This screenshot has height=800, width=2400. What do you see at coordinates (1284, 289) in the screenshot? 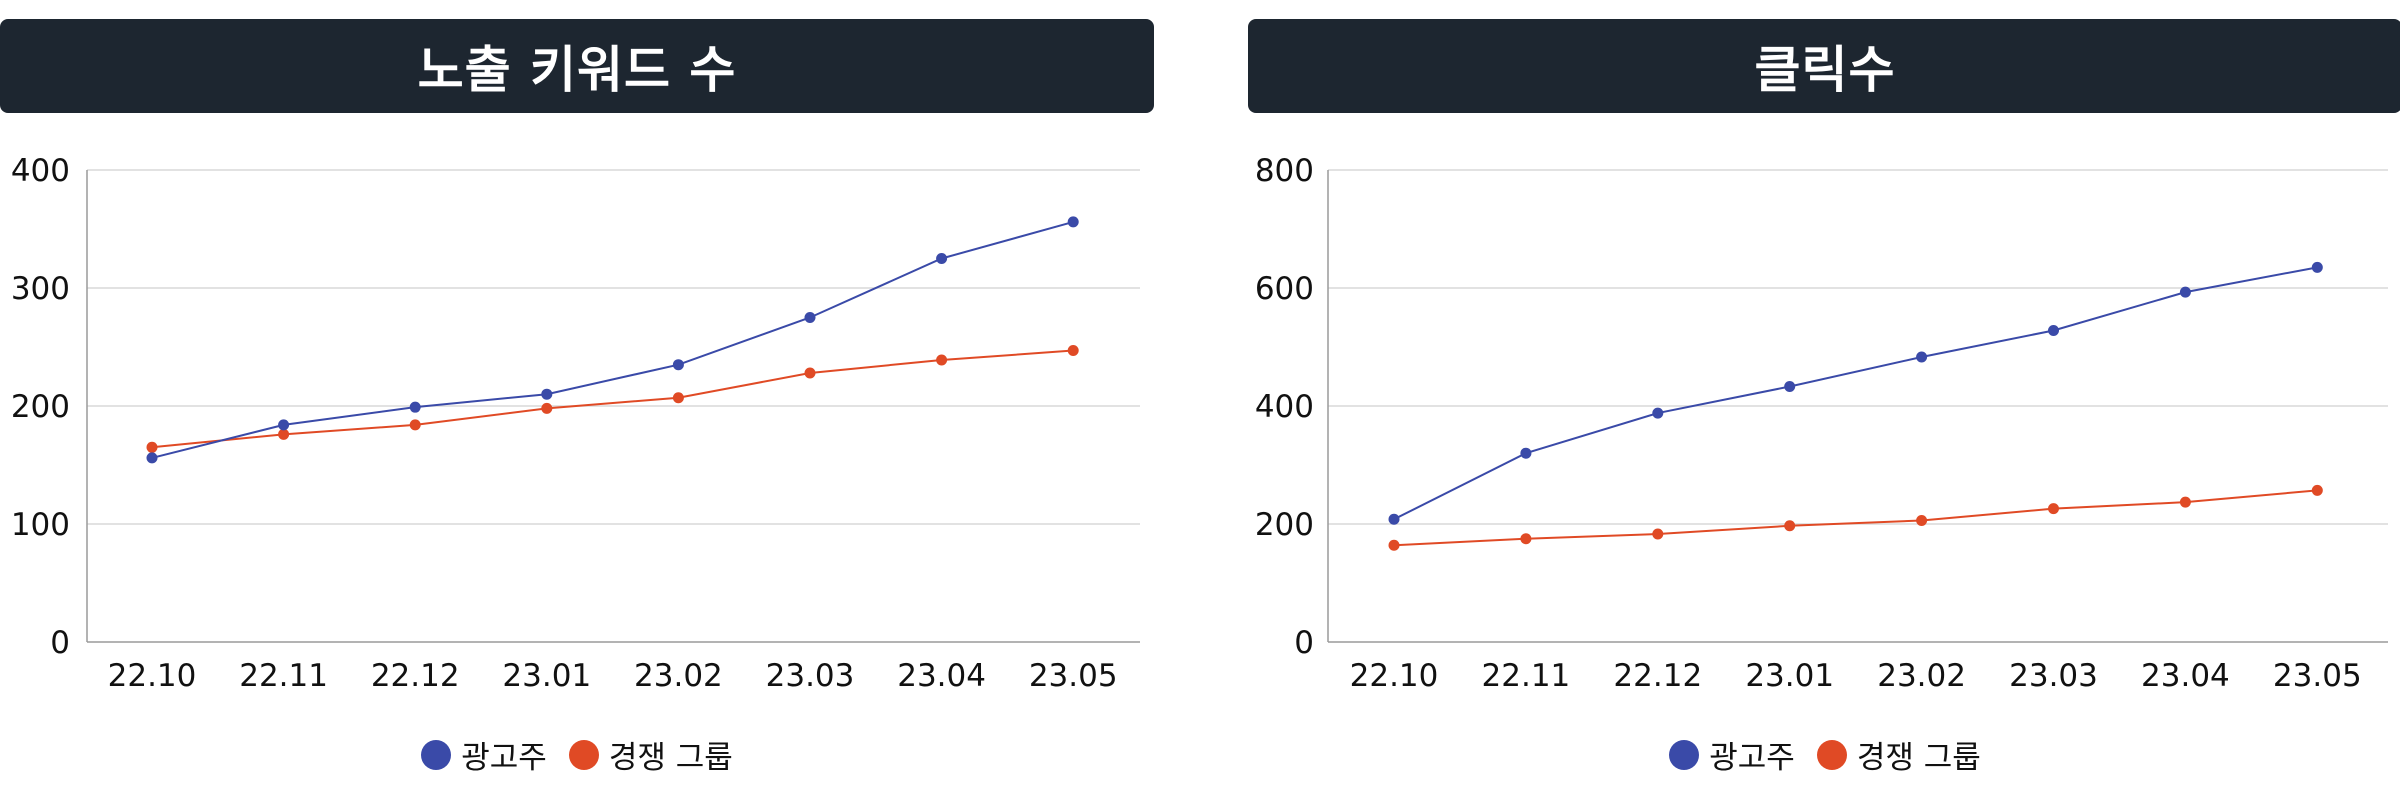
I see `y-tick-label: 600` at bounding box center [1284, 289].